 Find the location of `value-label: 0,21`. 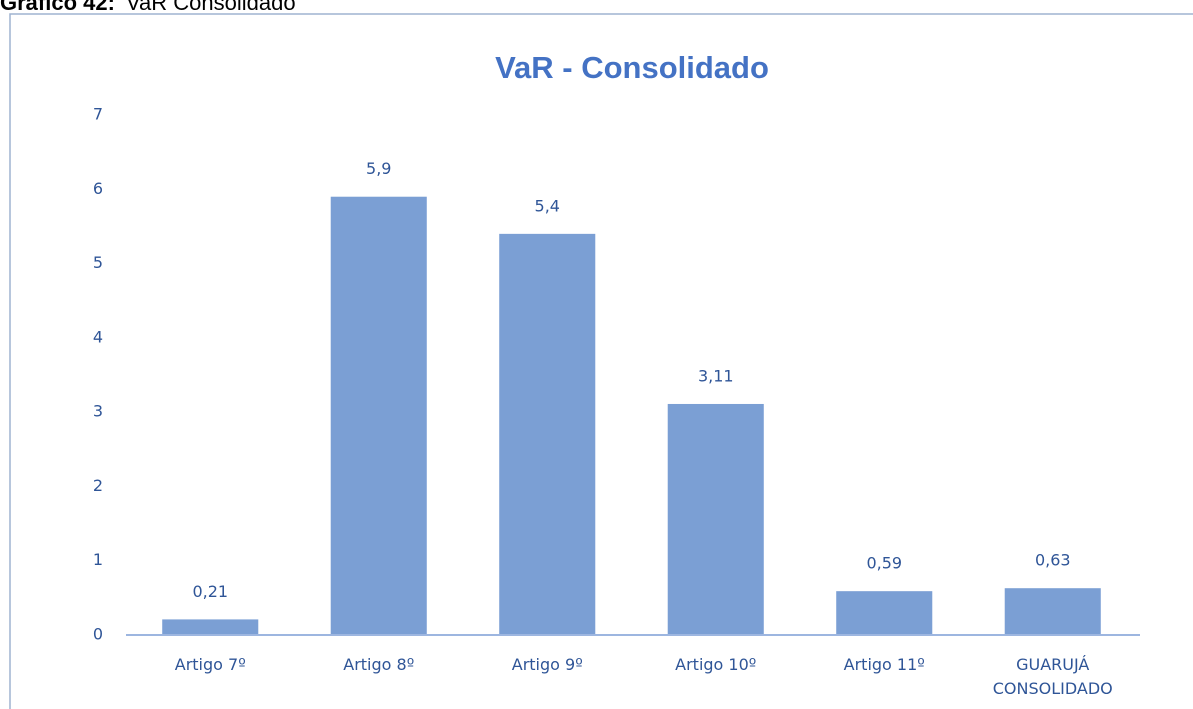

value-label: 0,21 is located at coordinates (210, 591).